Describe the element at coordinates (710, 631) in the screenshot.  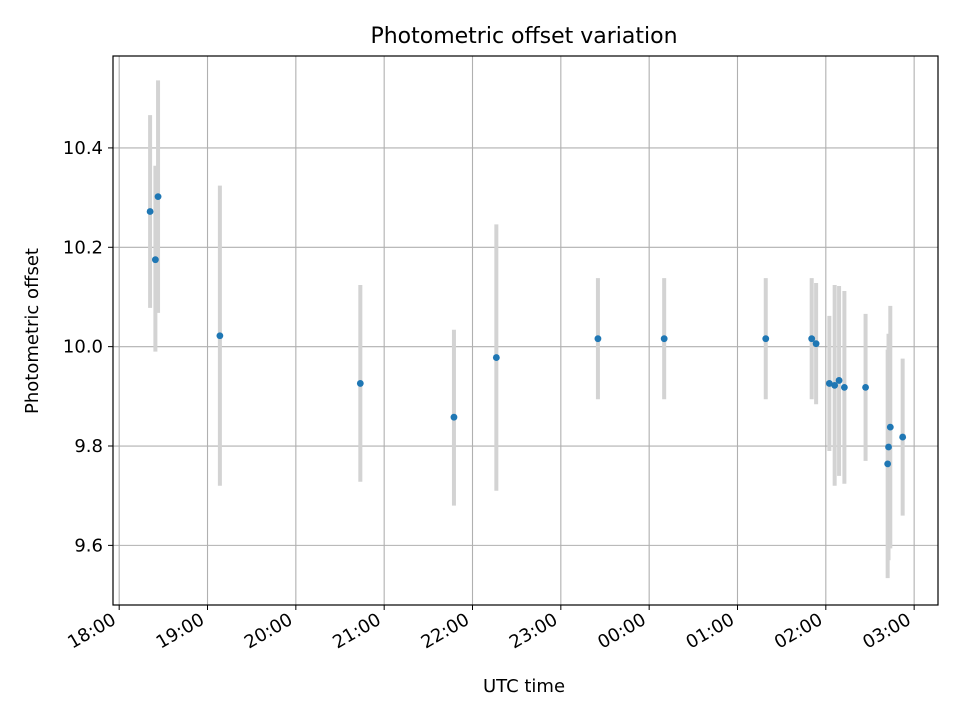
I see `x-tick-label: 01:00` at that location.